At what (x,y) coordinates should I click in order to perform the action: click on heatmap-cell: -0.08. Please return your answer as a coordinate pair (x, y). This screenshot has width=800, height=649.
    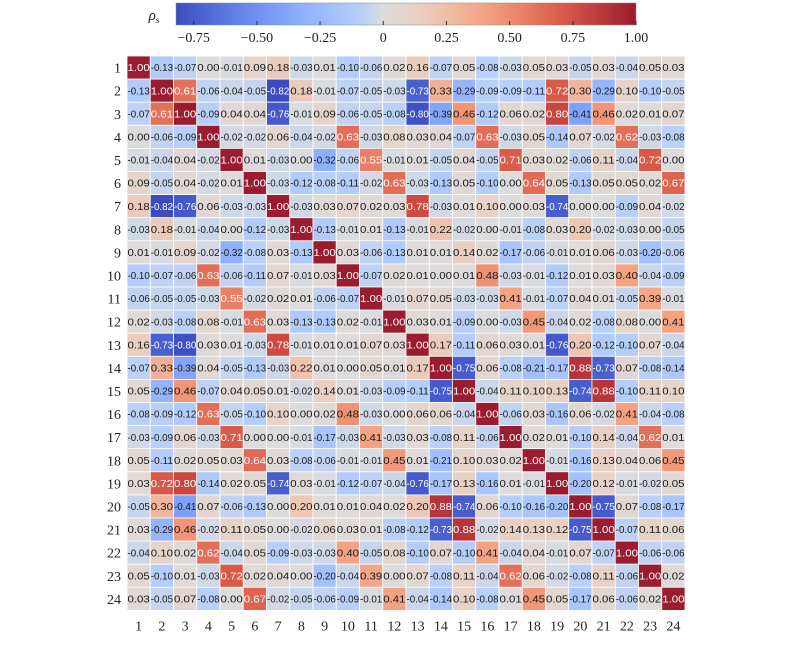
    Looking at the image, I should click on (487, 598).